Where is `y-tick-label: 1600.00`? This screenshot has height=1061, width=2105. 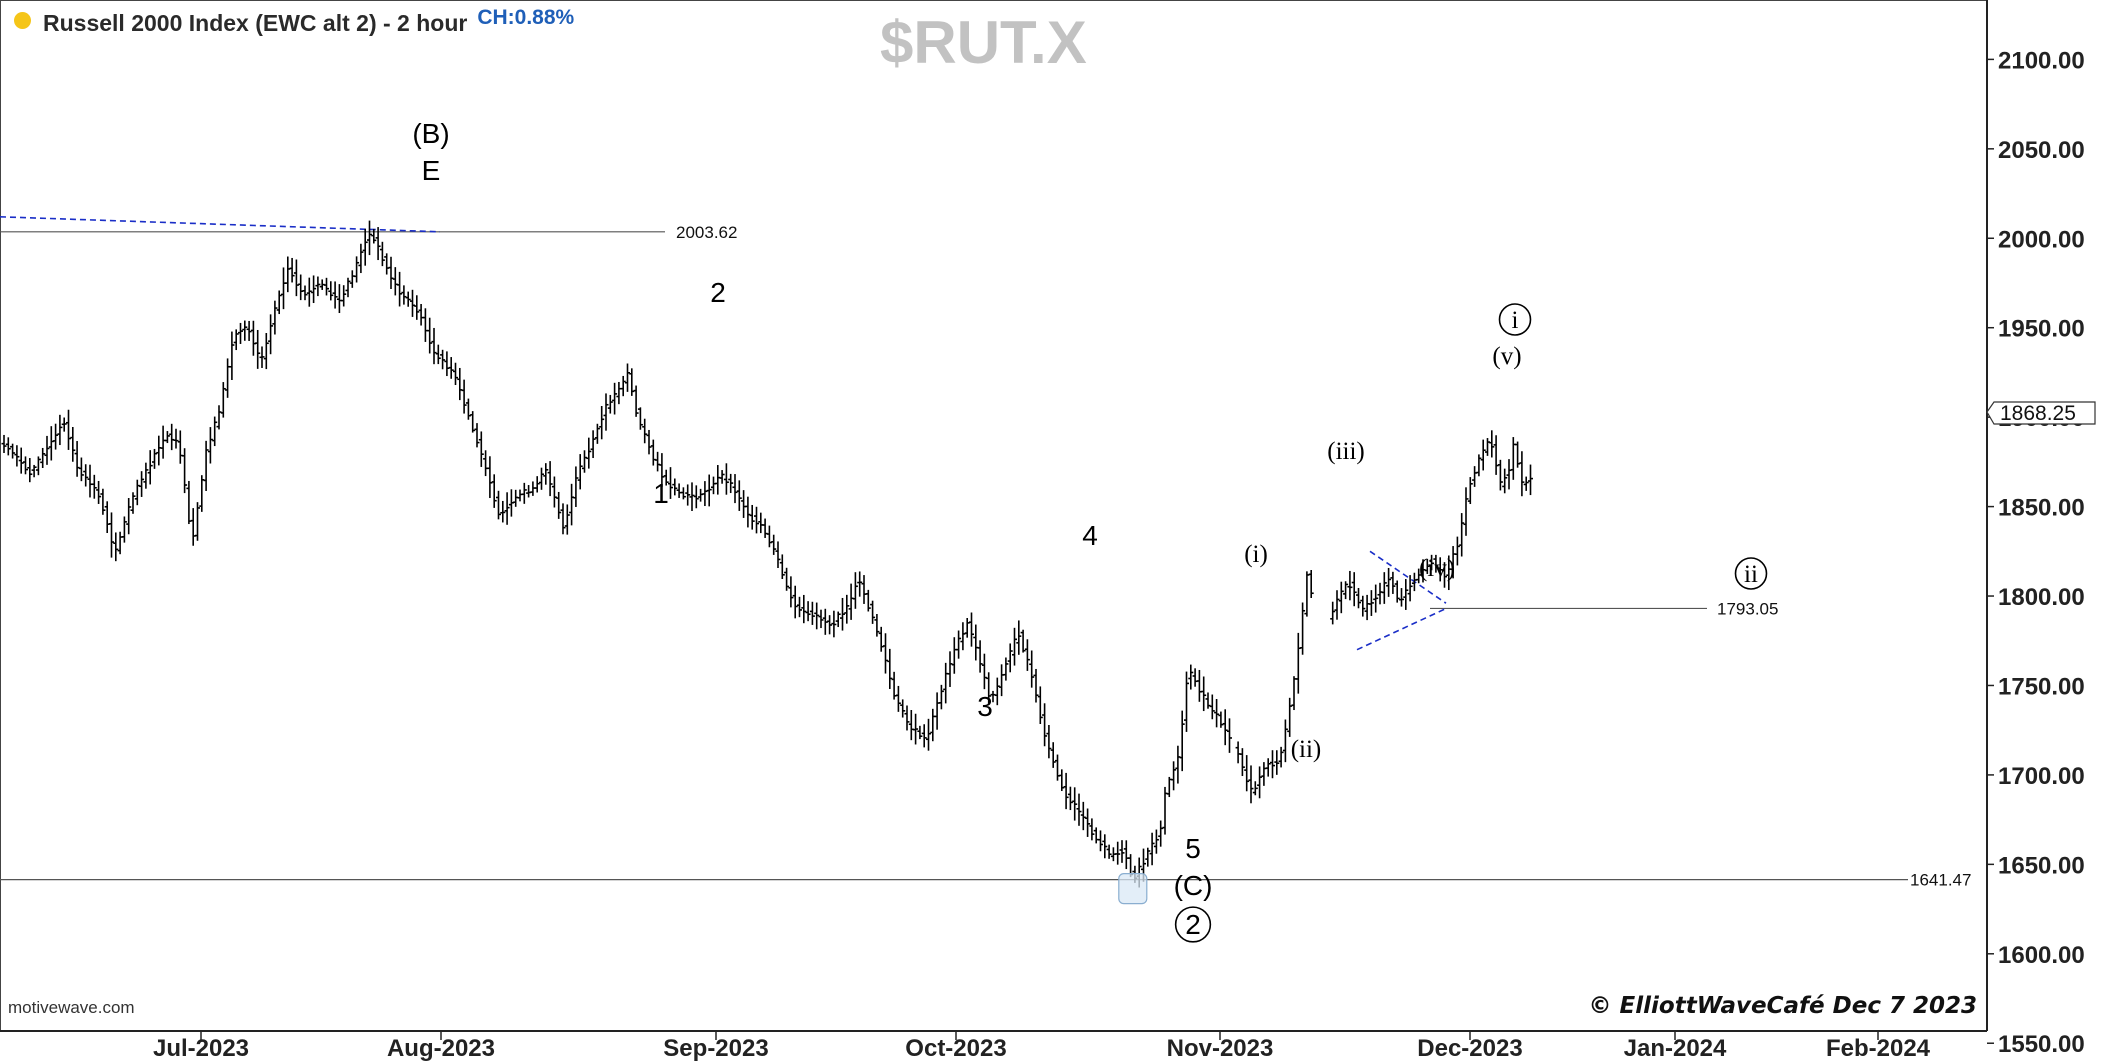
y-tick-label: 1600.00 is located at coordinates (2041, 955).